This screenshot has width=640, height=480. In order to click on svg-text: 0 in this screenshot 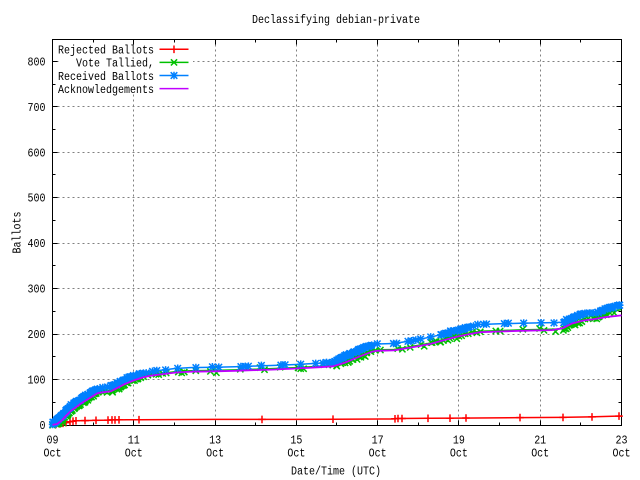, I will do `click(43, 426)`.